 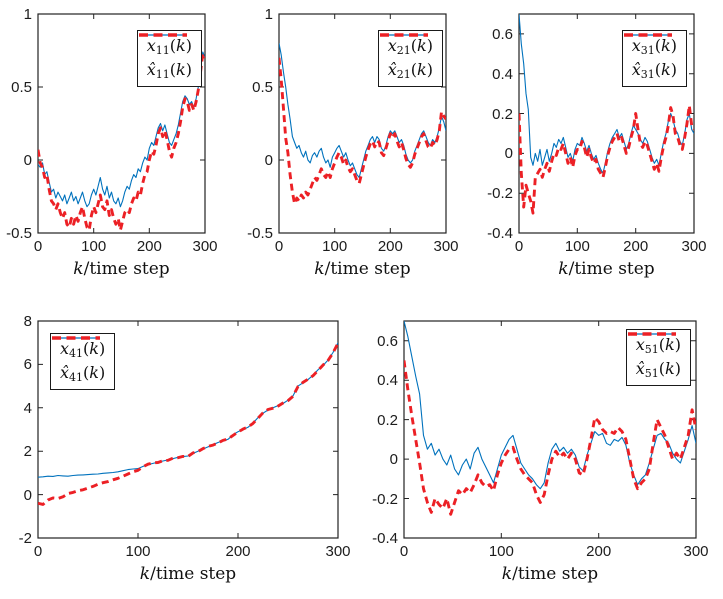 I want to click on legend-label: x21(k), so click(x=410, y=46).